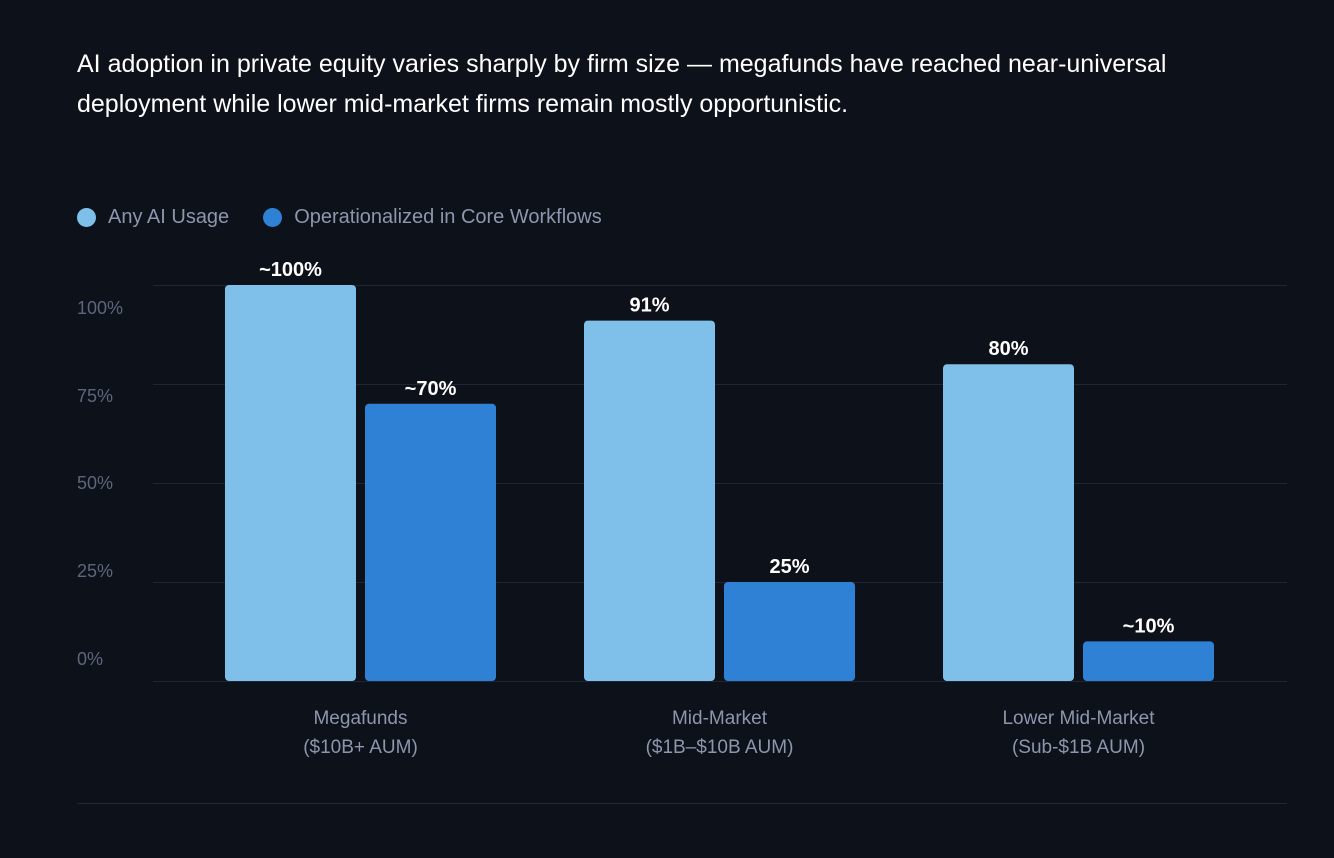 The height and width of the screenshot is (858, 1334). Describe the element at coordinates (169, 217) in the screenshot. I see `legend-label-any-ai: Any AI Usage` at that location.